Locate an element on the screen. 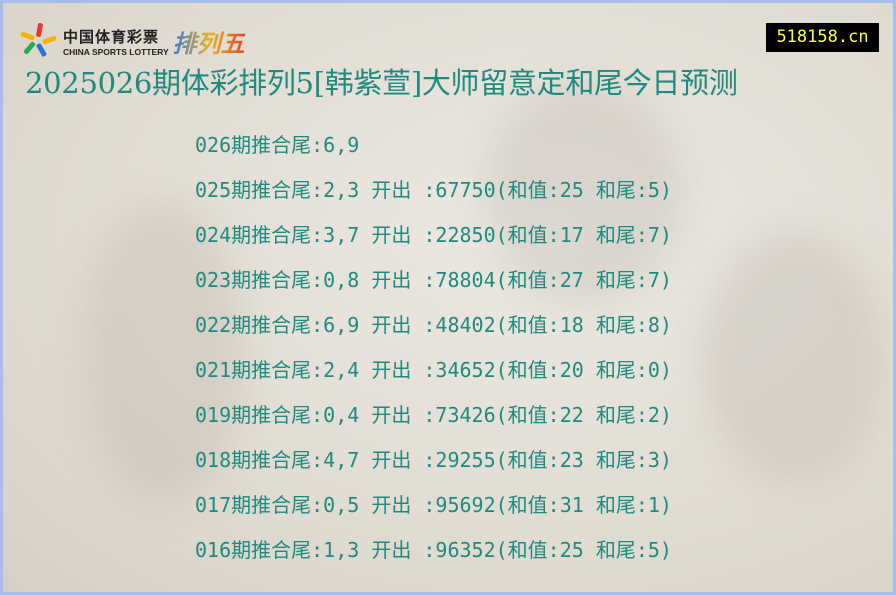  list-item: 025期推合尾:2,3 开出 :67750(和值:25 和尾:5) is located at coordinates (433, 190).